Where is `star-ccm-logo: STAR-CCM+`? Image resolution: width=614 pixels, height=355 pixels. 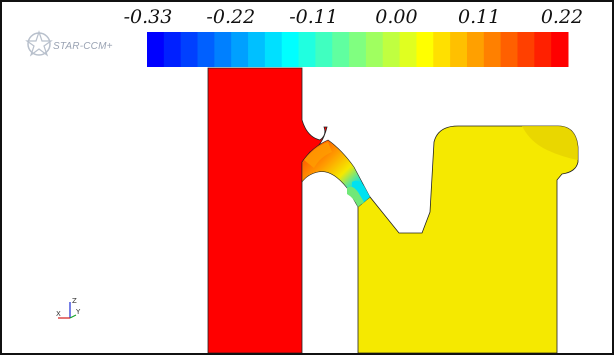
star-ccm-logo: STAR-CCM+ is located at coordinates (84, 42).